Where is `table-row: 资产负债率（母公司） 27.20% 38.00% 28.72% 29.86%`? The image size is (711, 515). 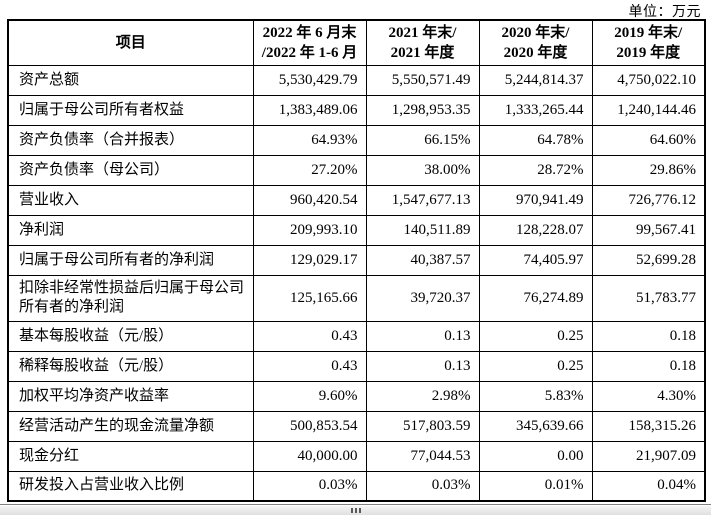
table-row: 资产负债率（母公司） 27.20% 38.00% 28.72% 29.86% is located at coordinates (356, 170).